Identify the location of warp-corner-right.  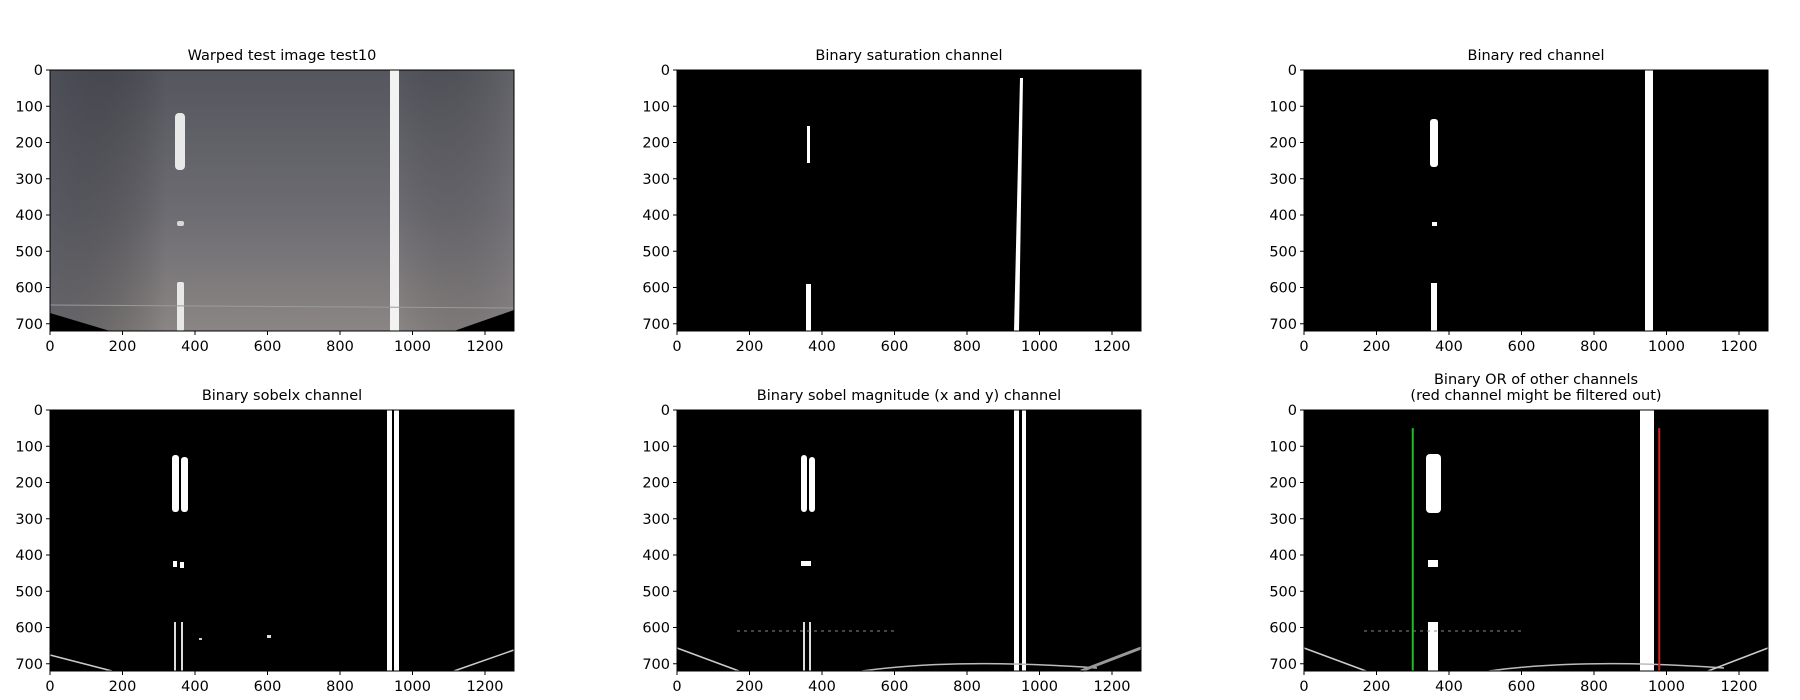
(484, 320).